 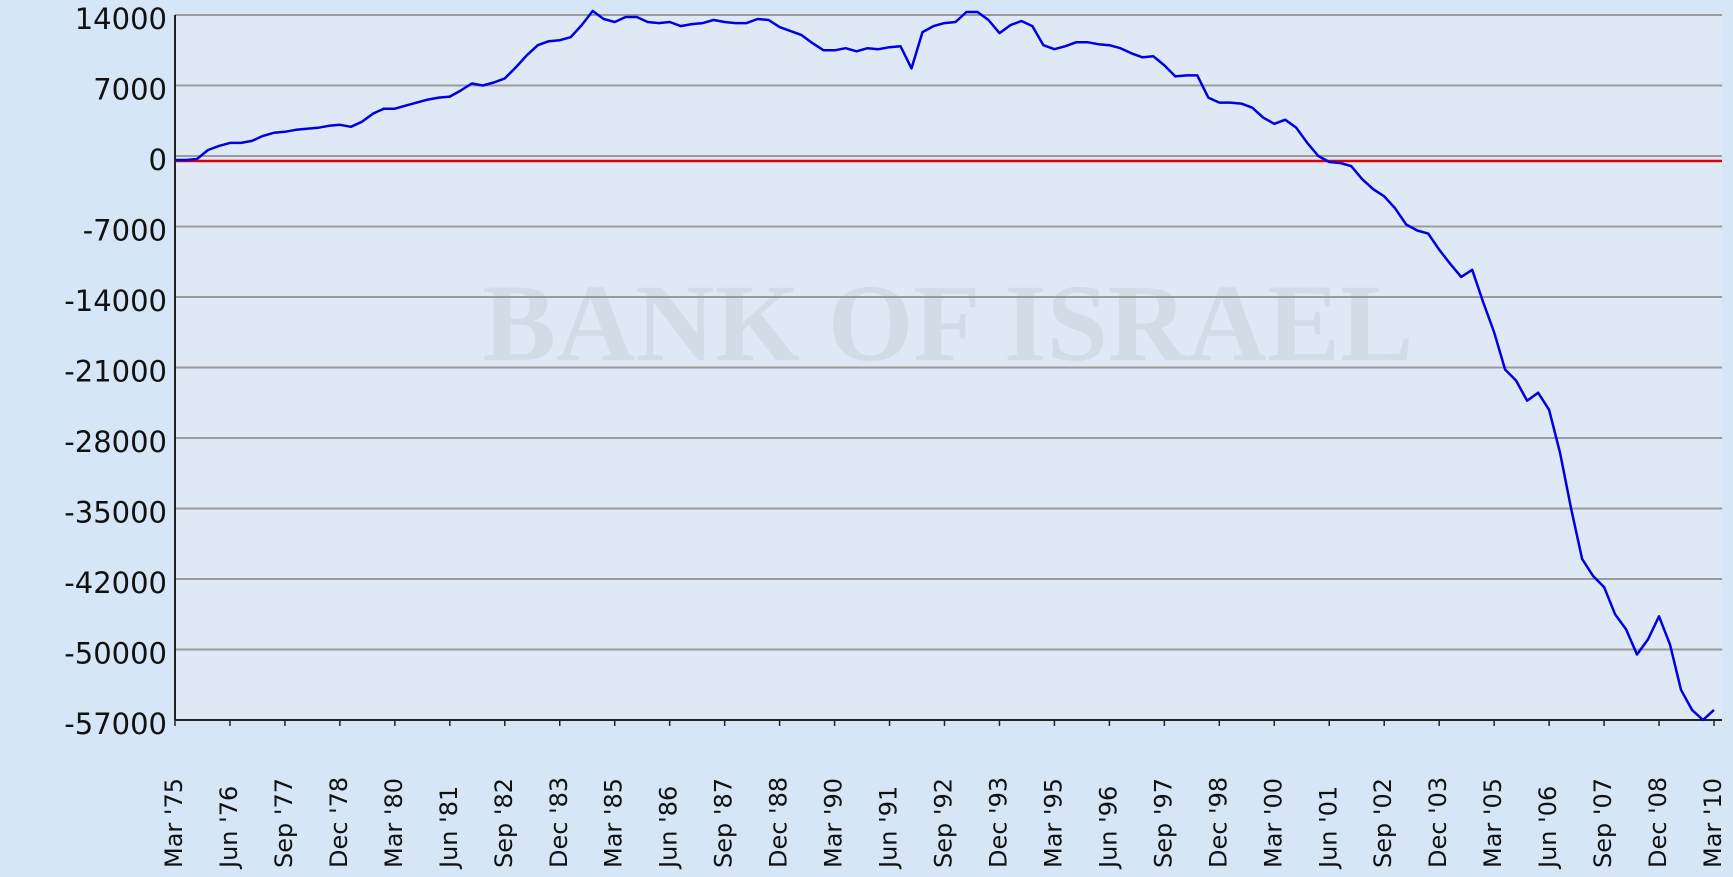 I want to click on x-tick-label: Dec '93, so click(x=998, y=822).